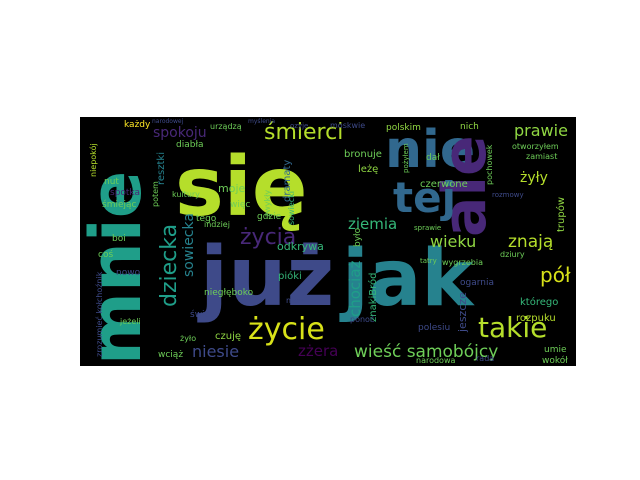 The image size is (640, 480). What do you see at coordinates (125, 193) in the screenshot?
I see `word: spotka` at bounding box center [125, 193].